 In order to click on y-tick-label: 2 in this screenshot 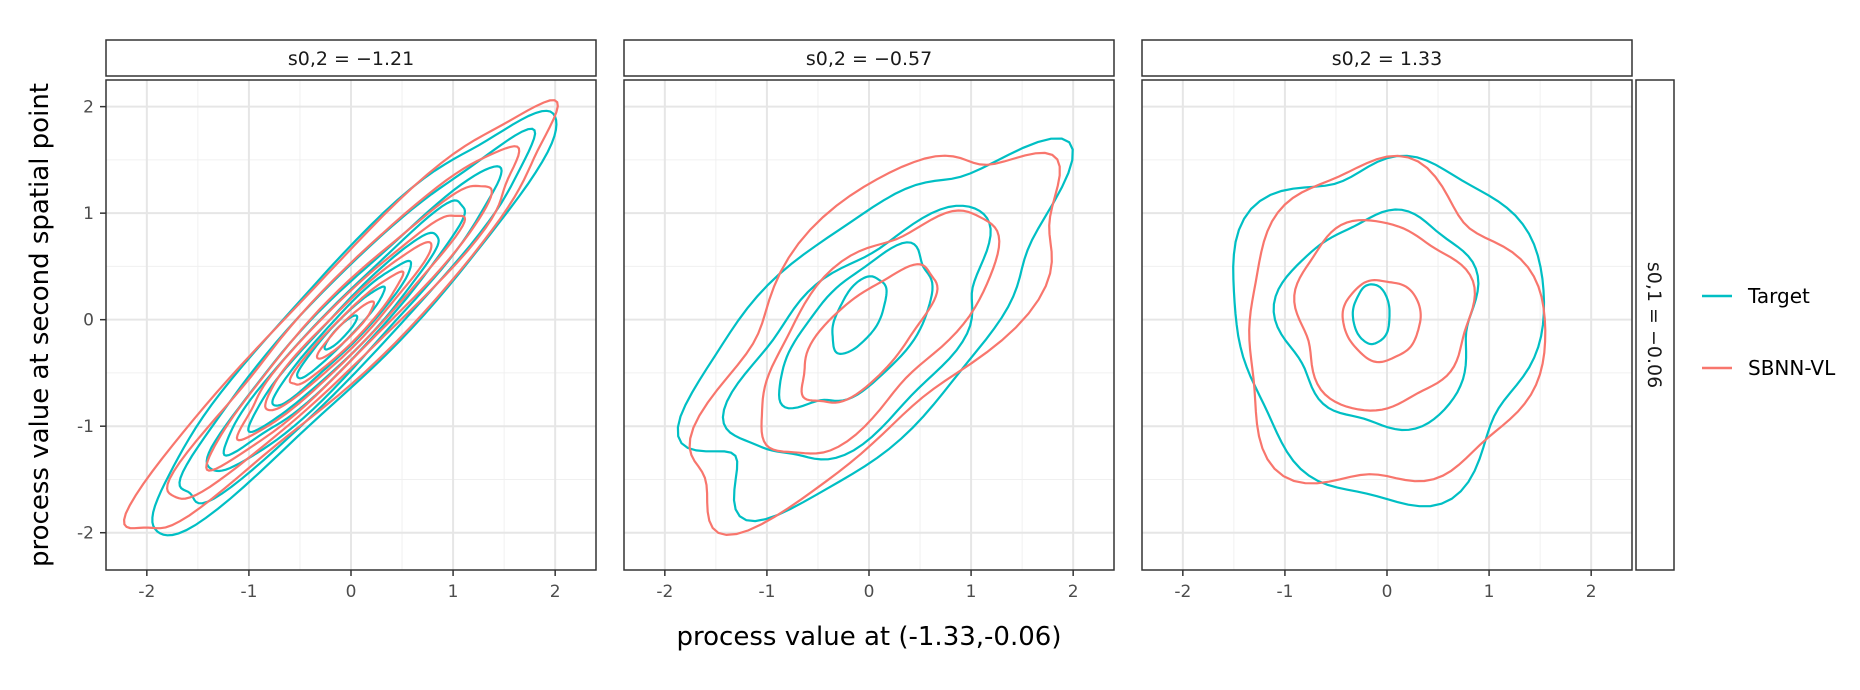, I will do `click(88, 108)`.